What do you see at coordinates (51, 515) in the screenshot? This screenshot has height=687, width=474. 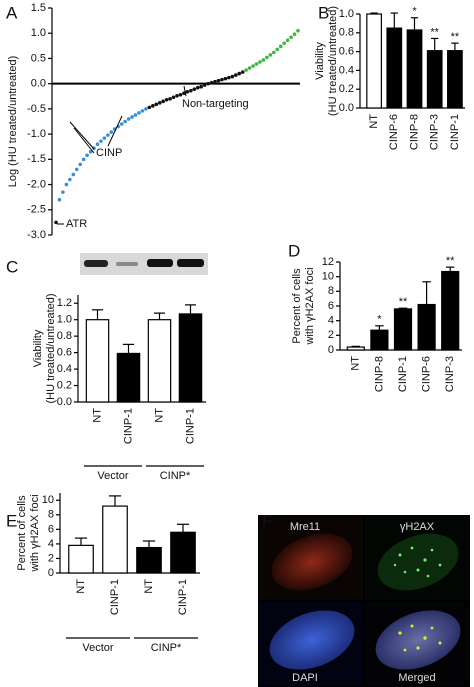 I see `y-tick-label: 8` at bounding box center [51, 515].